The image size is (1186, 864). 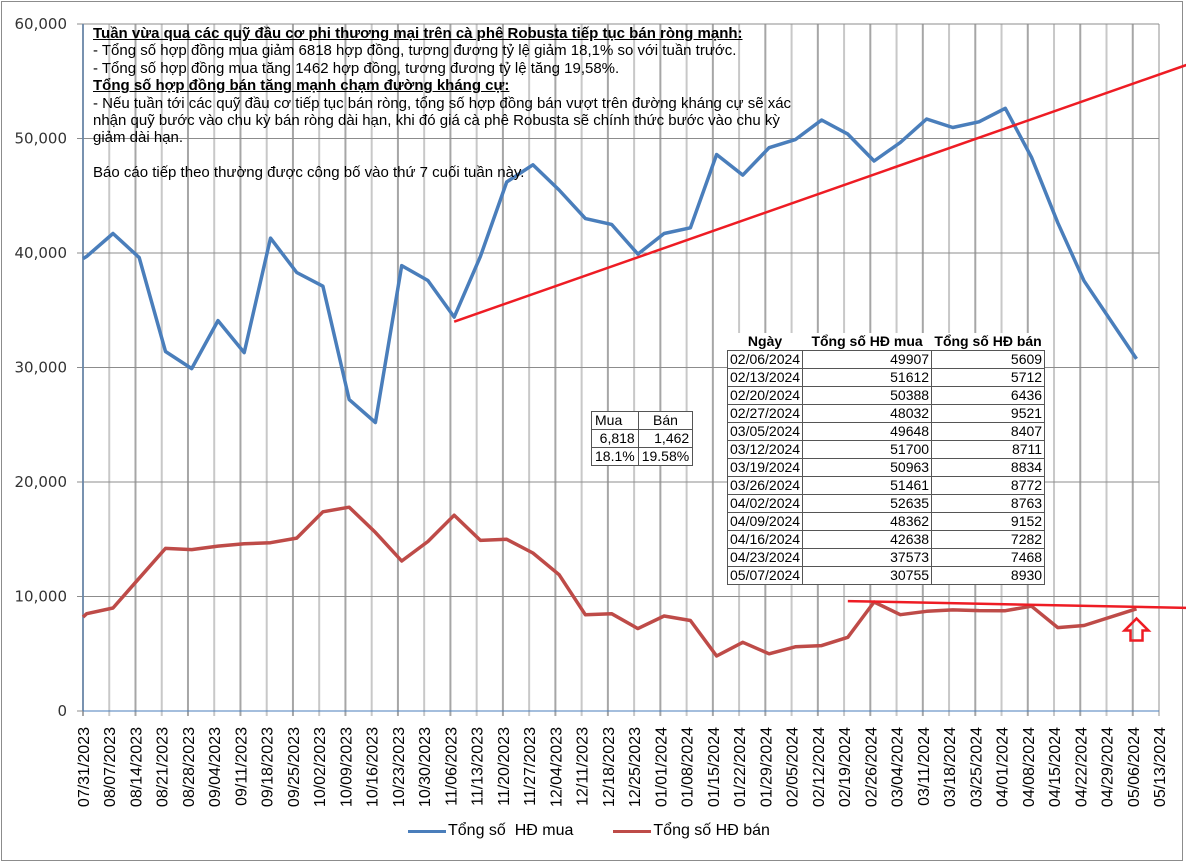 I want to click on sell-total-cell: 9152, so click(x=988, y=521).